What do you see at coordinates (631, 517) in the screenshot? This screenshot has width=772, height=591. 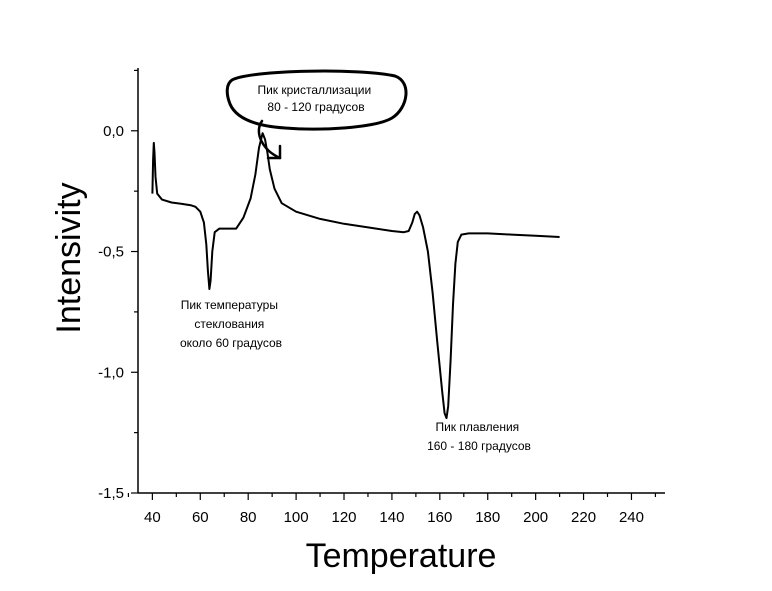 I see `x-tick-label: 240` at bounding box center [631, 517].